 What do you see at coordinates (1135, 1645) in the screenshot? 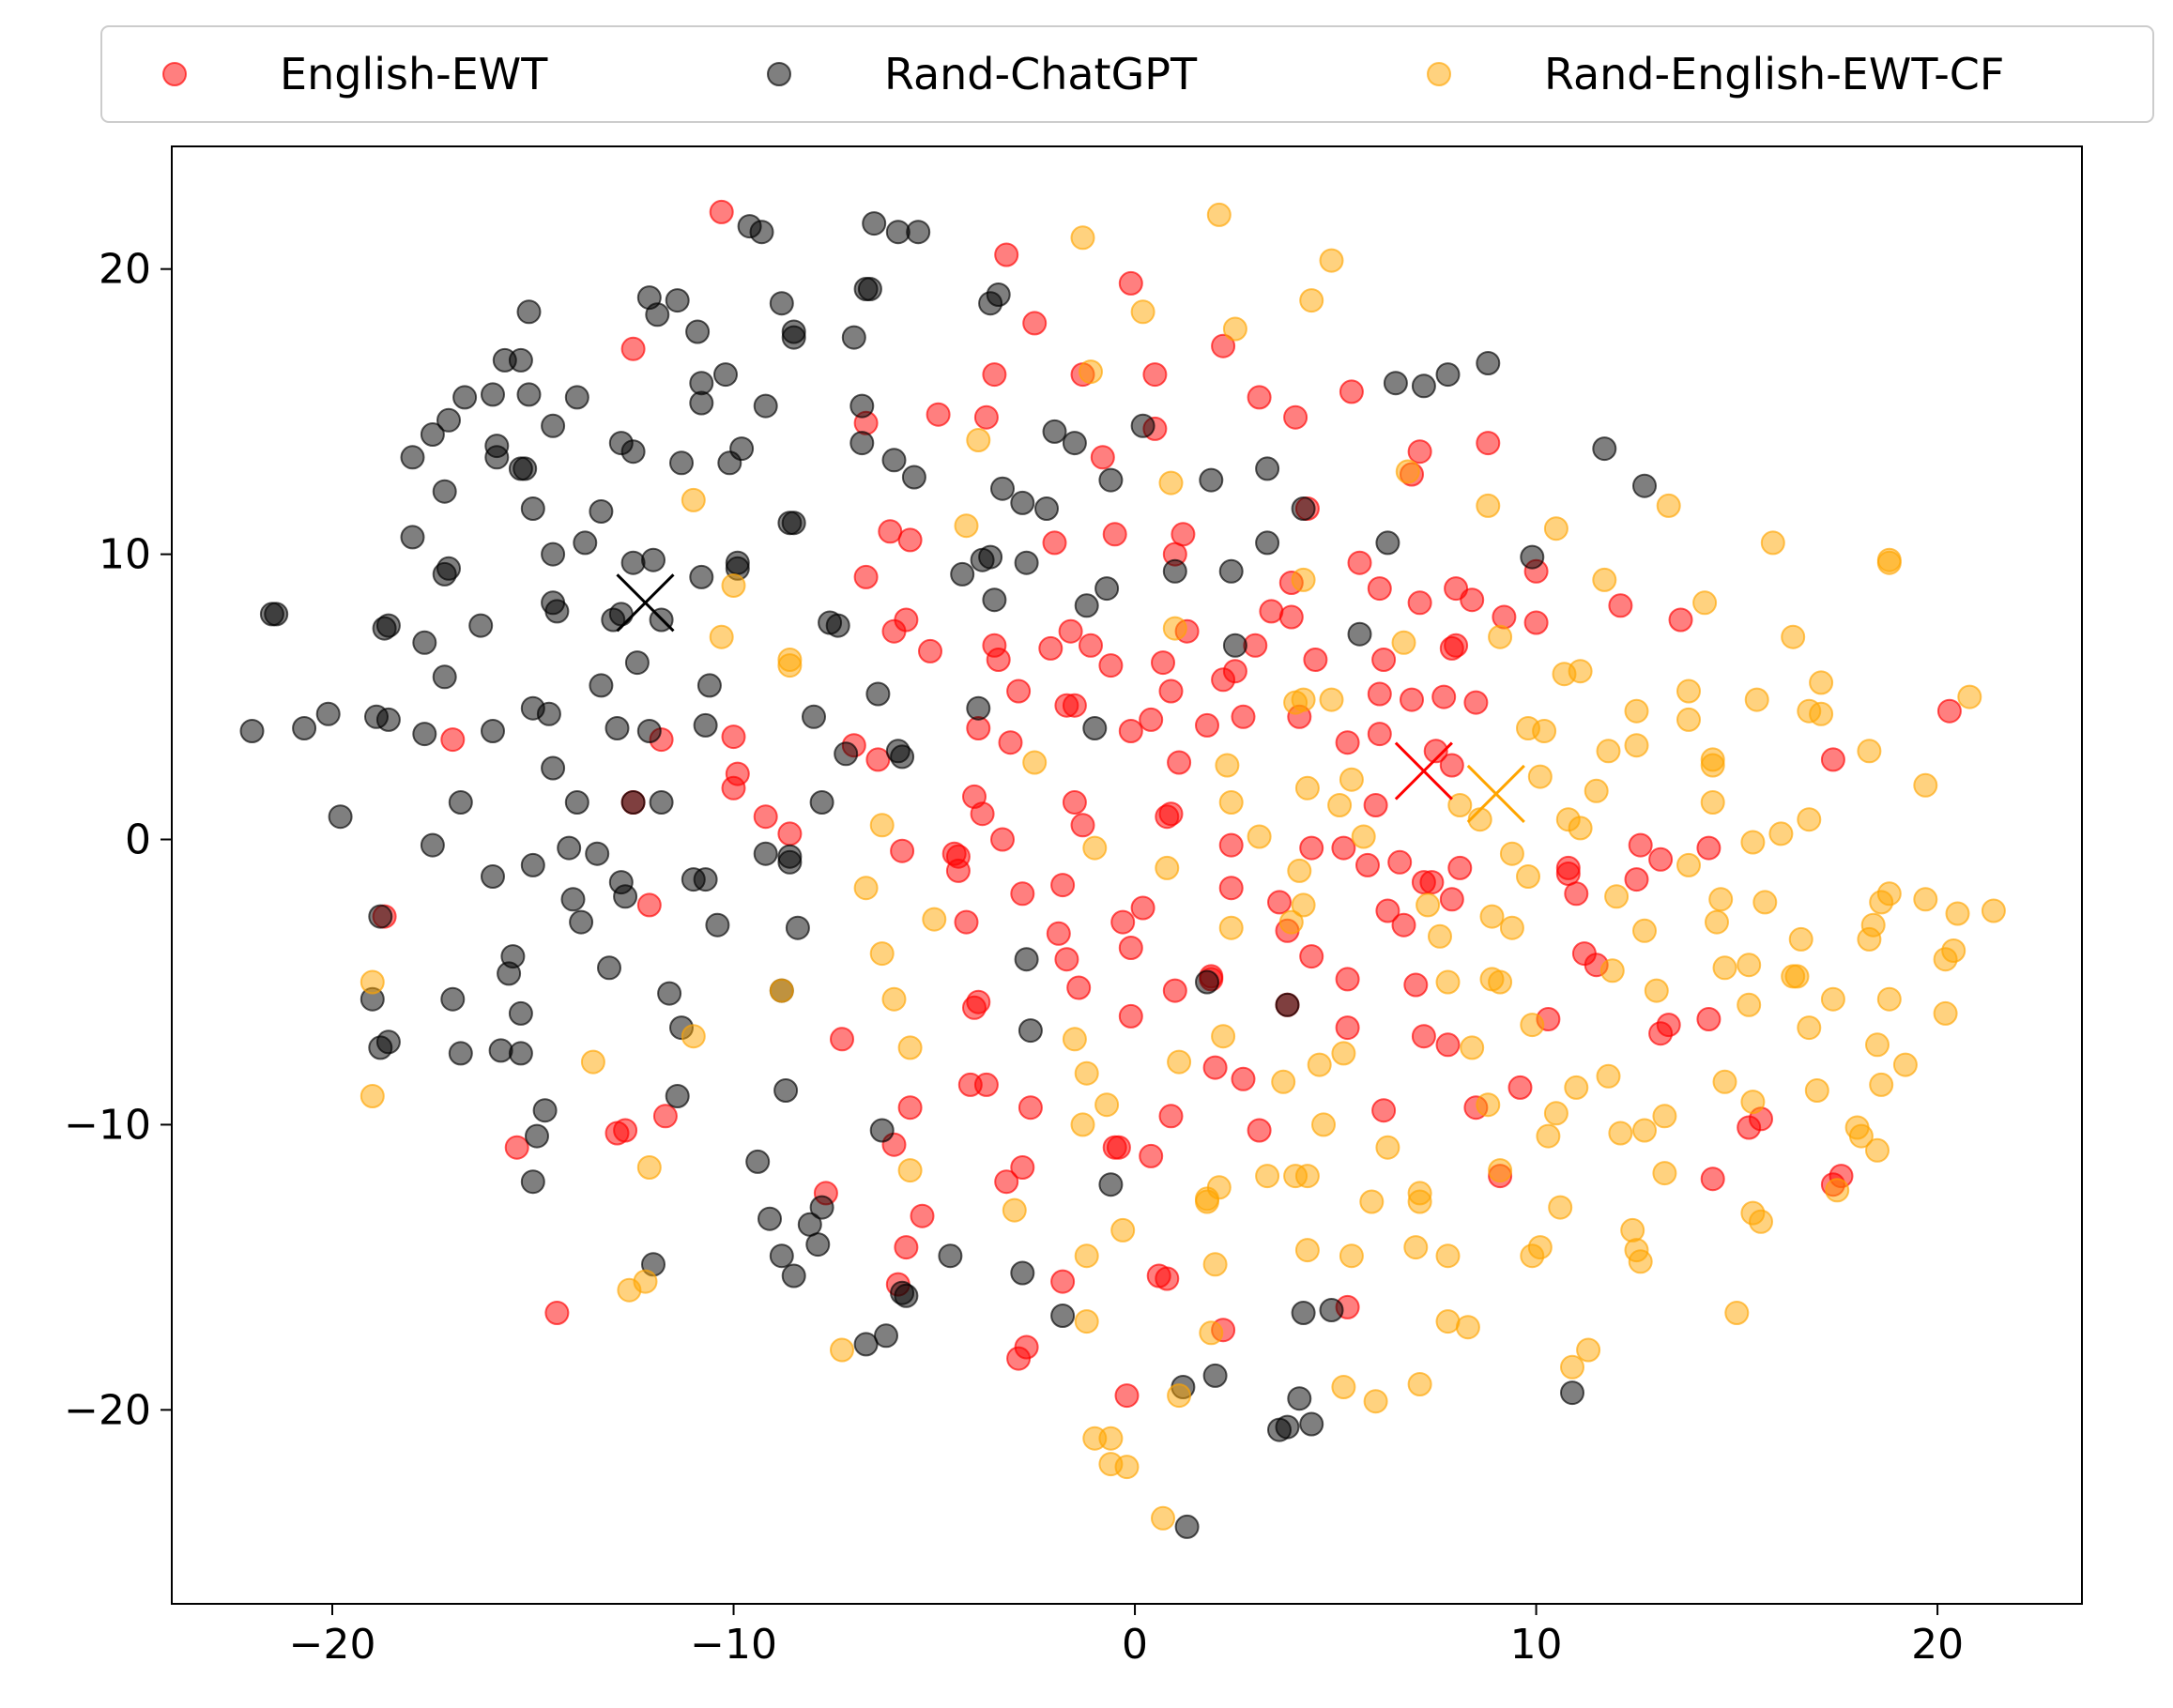
I see `x-tick-label: 0` at bounding box center [1135, 1645].